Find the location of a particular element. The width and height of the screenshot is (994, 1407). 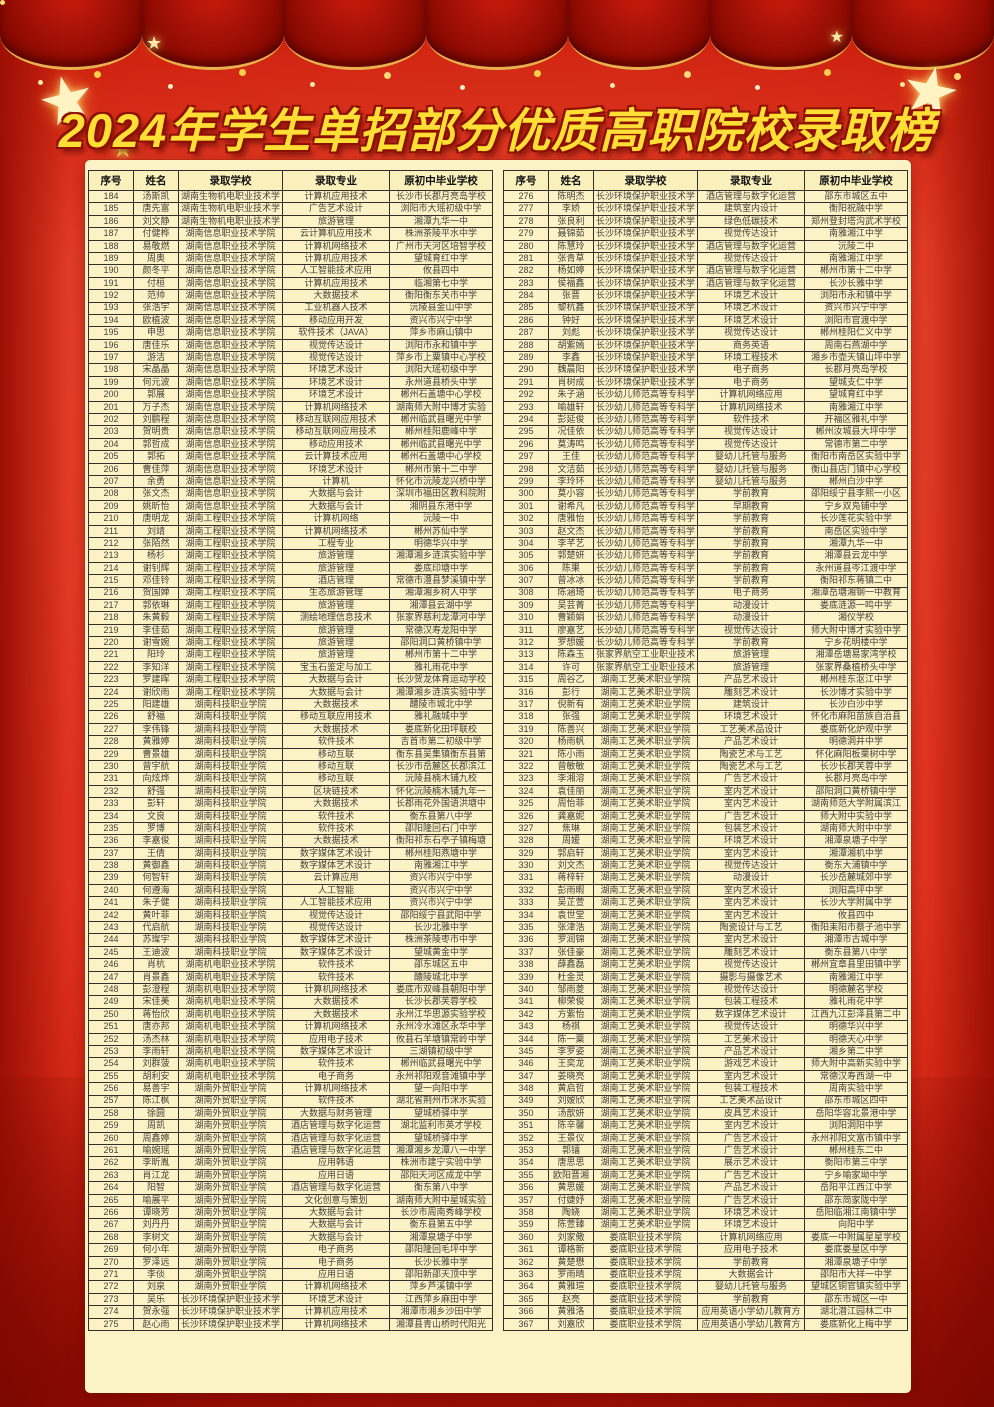

table-cell: 宁乡喻家坳中学 is located at coordinates (856, 1175).